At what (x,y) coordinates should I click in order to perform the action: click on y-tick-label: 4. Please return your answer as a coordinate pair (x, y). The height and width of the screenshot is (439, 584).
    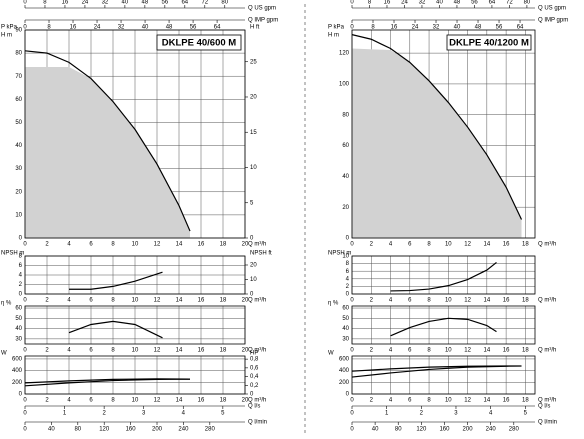
    Looking at the image, I should click on (348, 279).